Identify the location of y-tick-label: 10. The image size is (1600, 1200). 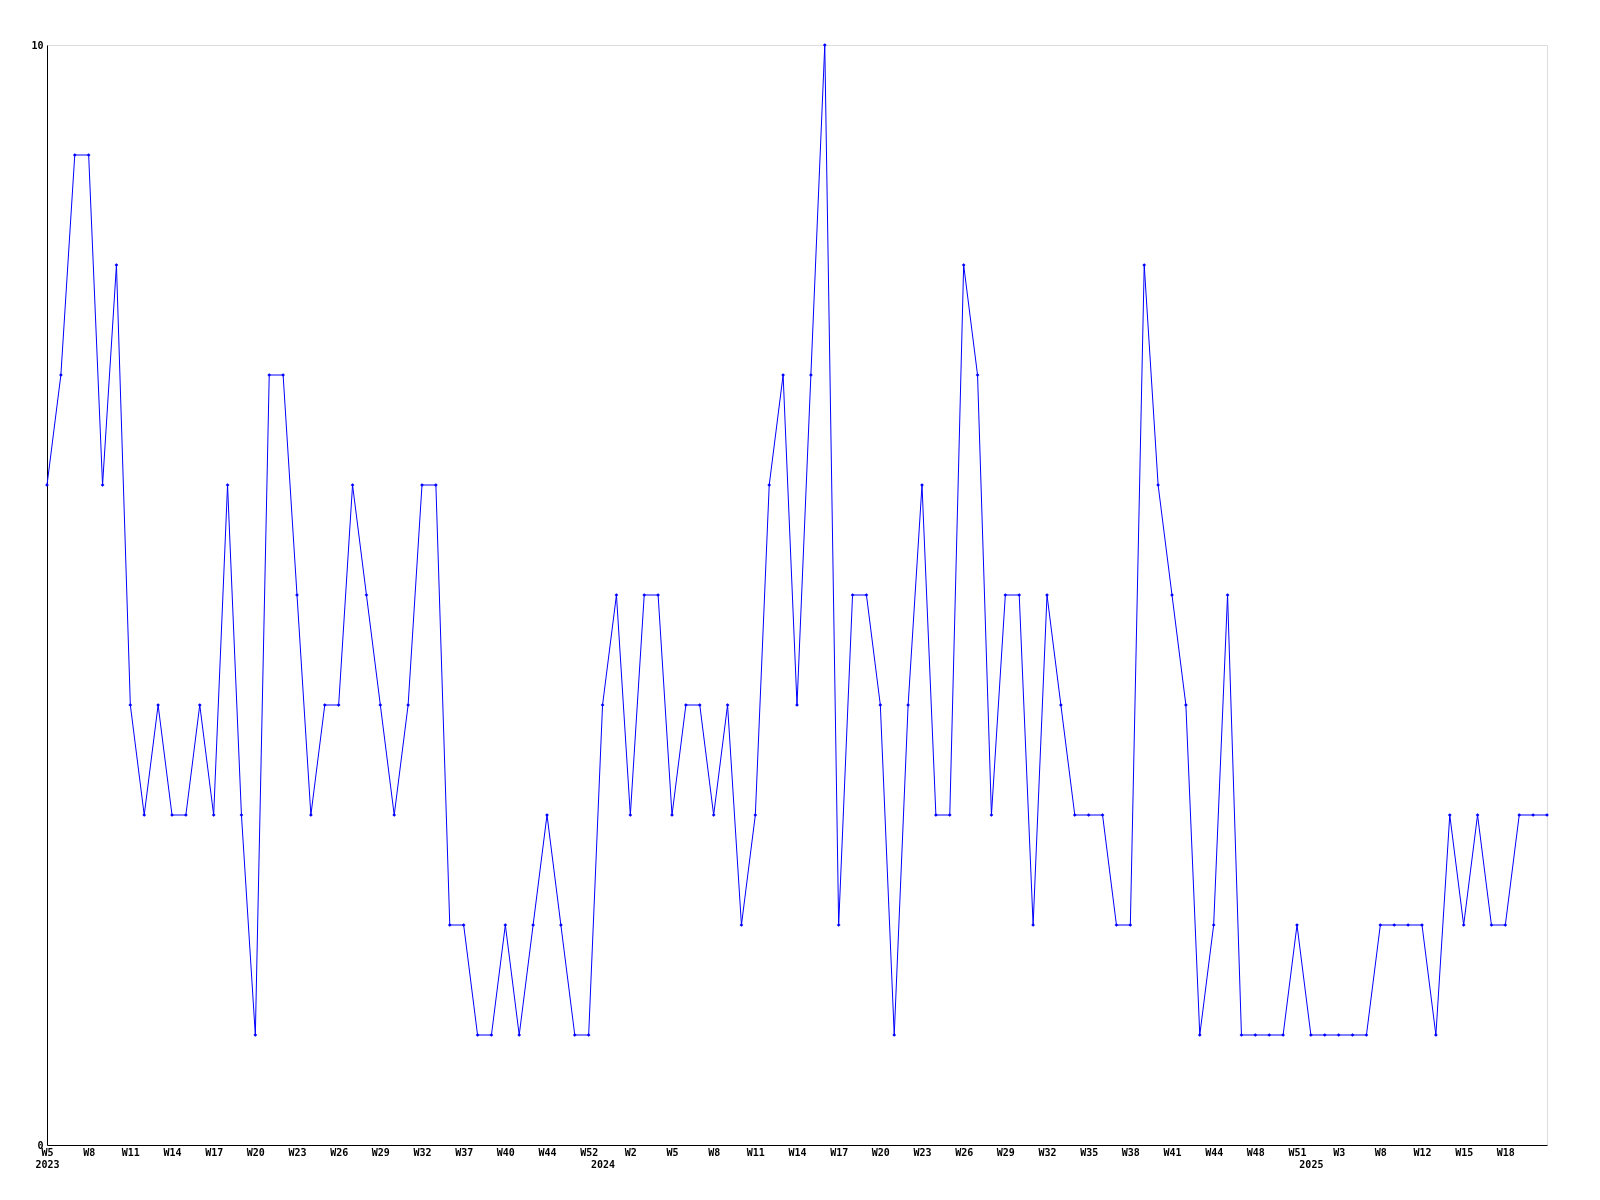
(37, 45).